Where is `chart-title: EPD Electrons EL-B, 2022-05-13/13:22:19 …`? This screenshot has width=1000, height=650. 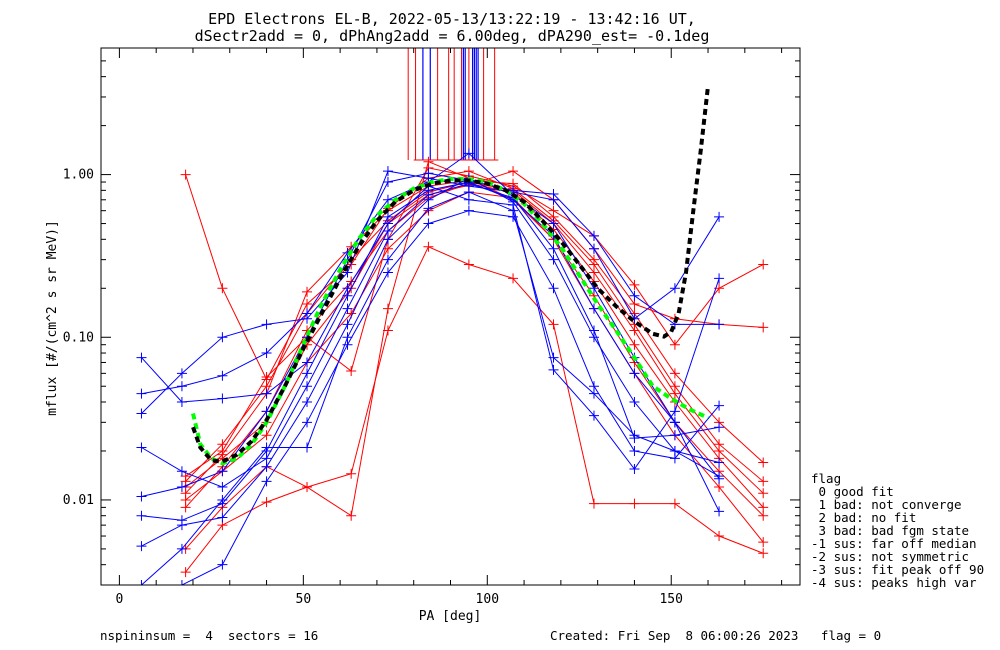
chart-title: EPD Electrons EL-B, 2022-05-13/13:22:19 … is located at coordinates (452, 19).